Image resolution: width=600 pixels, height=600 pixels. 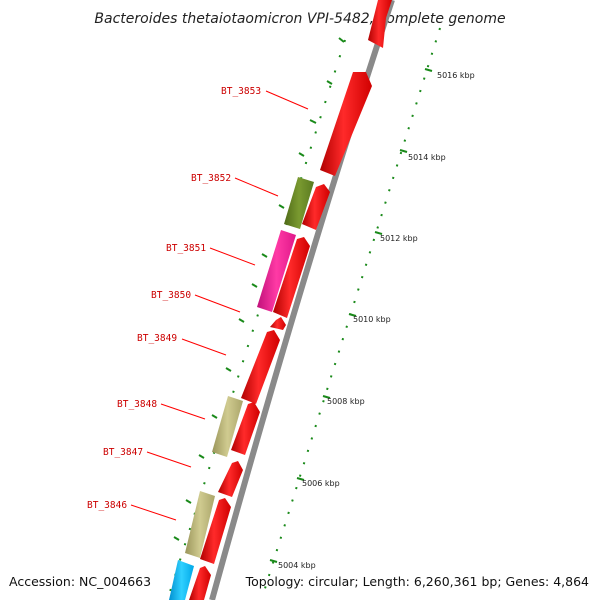 What do you see at coordinates (157, 338) in the screenshot?
I see `gene-label: BT_3849` at bounding box center [157, 338].